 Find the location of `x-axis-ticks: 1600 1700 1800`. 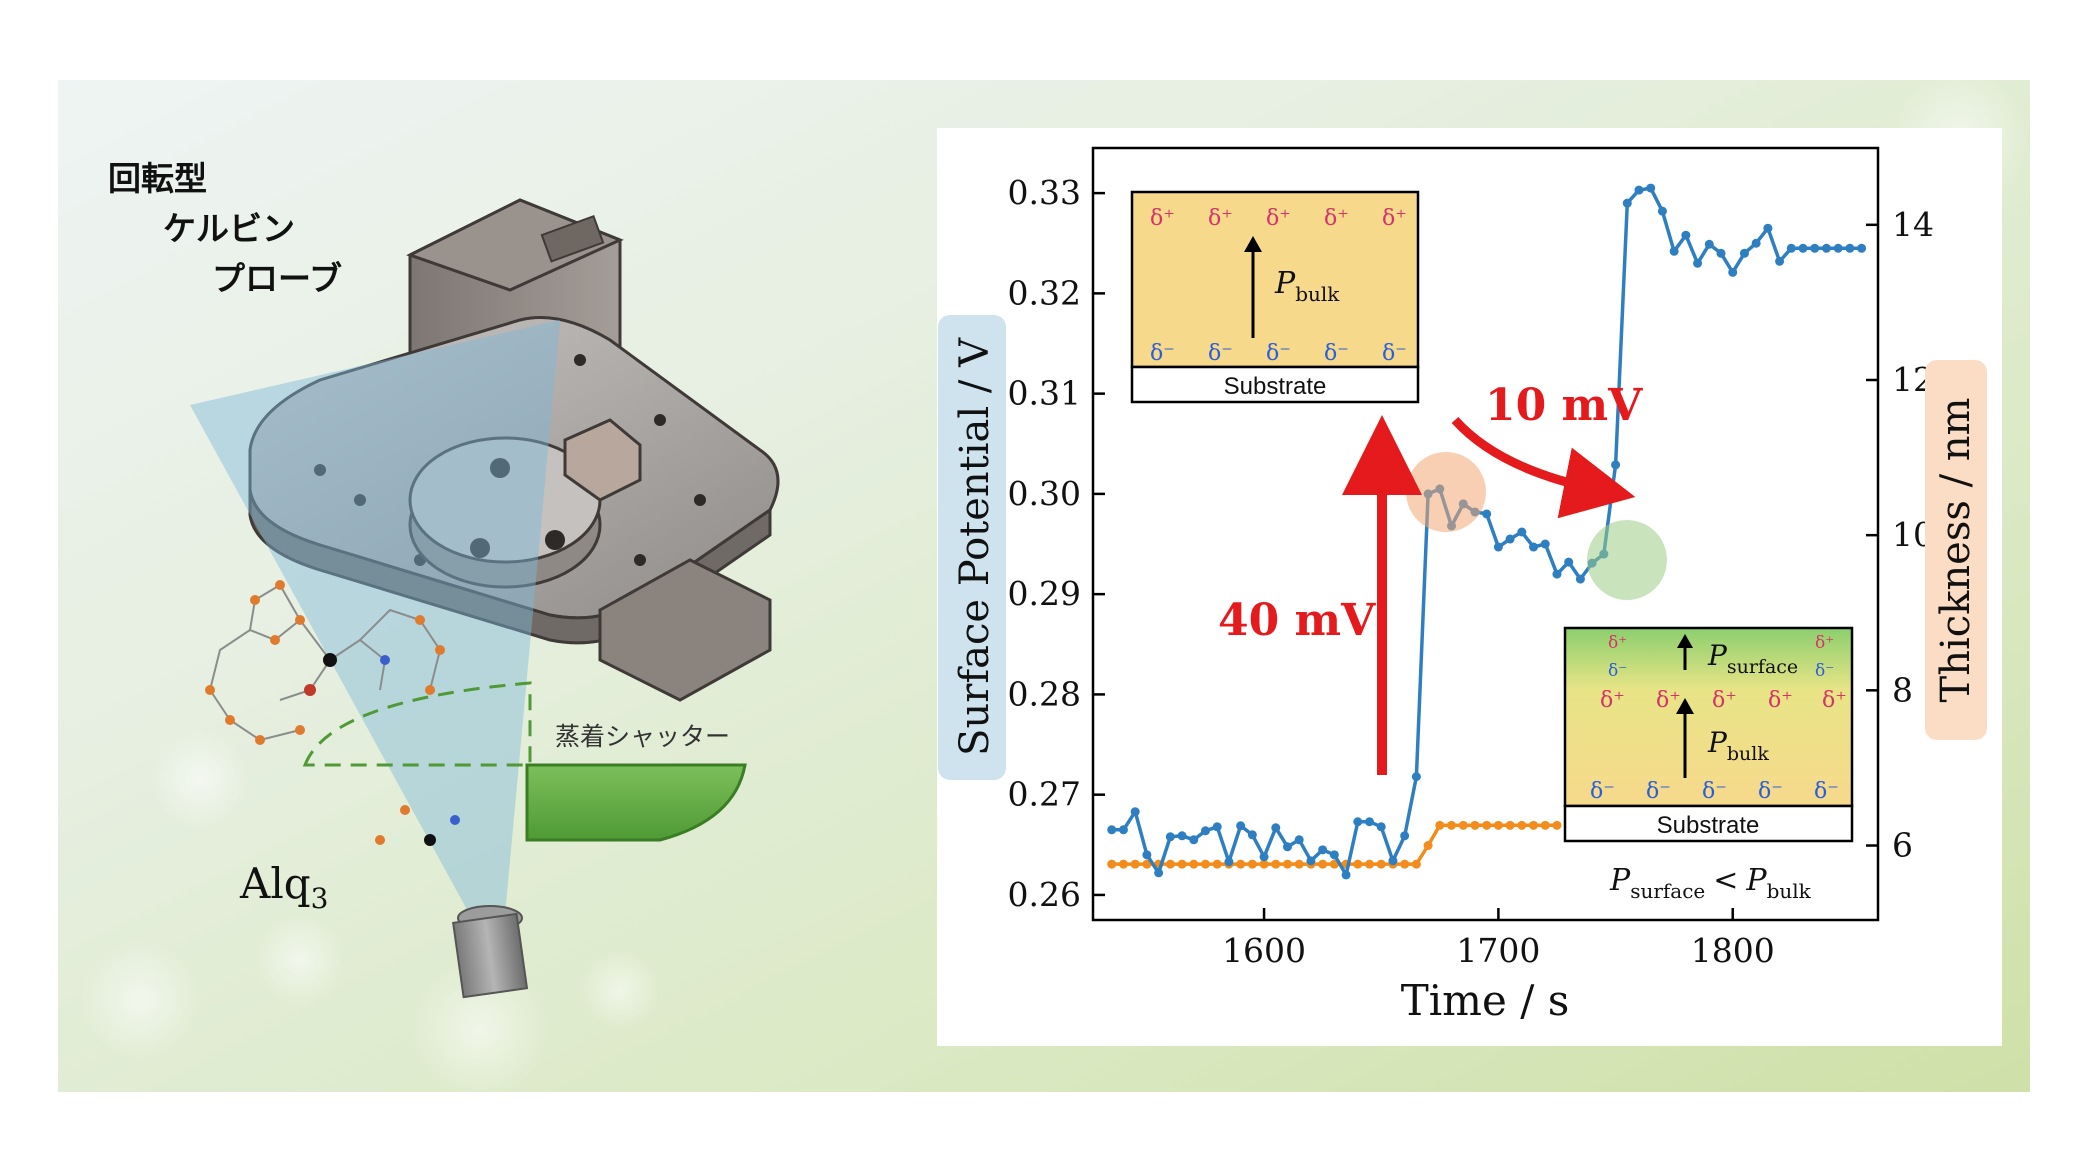

x-axis-ticks: 1600 1700 1800 is located at coordinates (1498, 939).